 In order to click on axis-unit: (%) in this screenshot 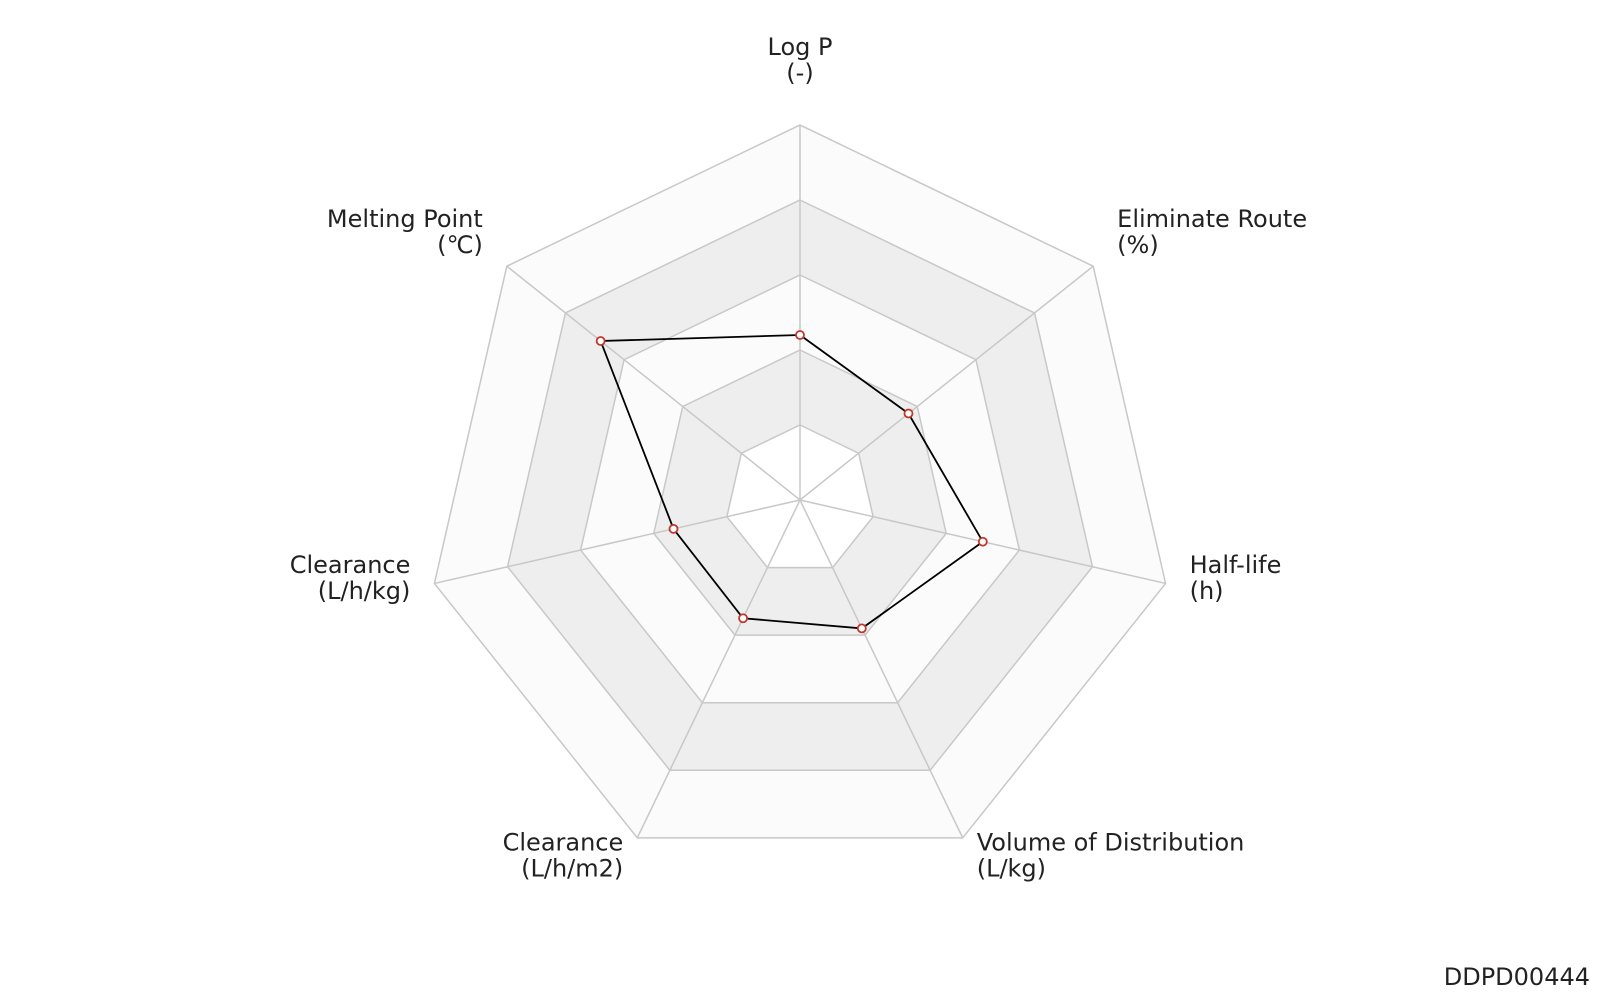, I will do `click(1138, 245)`.